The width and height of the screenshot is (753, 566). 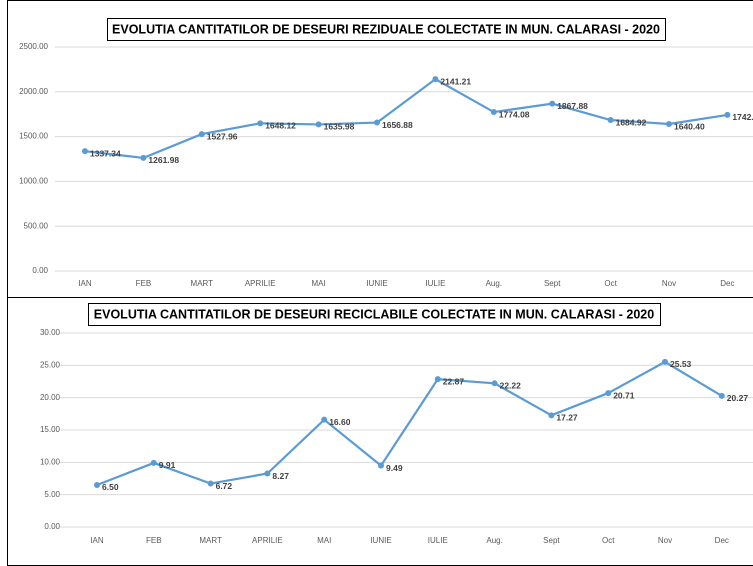 What do you see at coordinates (167, 465) in the screenshot?
I see `data-label: 9.91` at bounding box center [167, 465].